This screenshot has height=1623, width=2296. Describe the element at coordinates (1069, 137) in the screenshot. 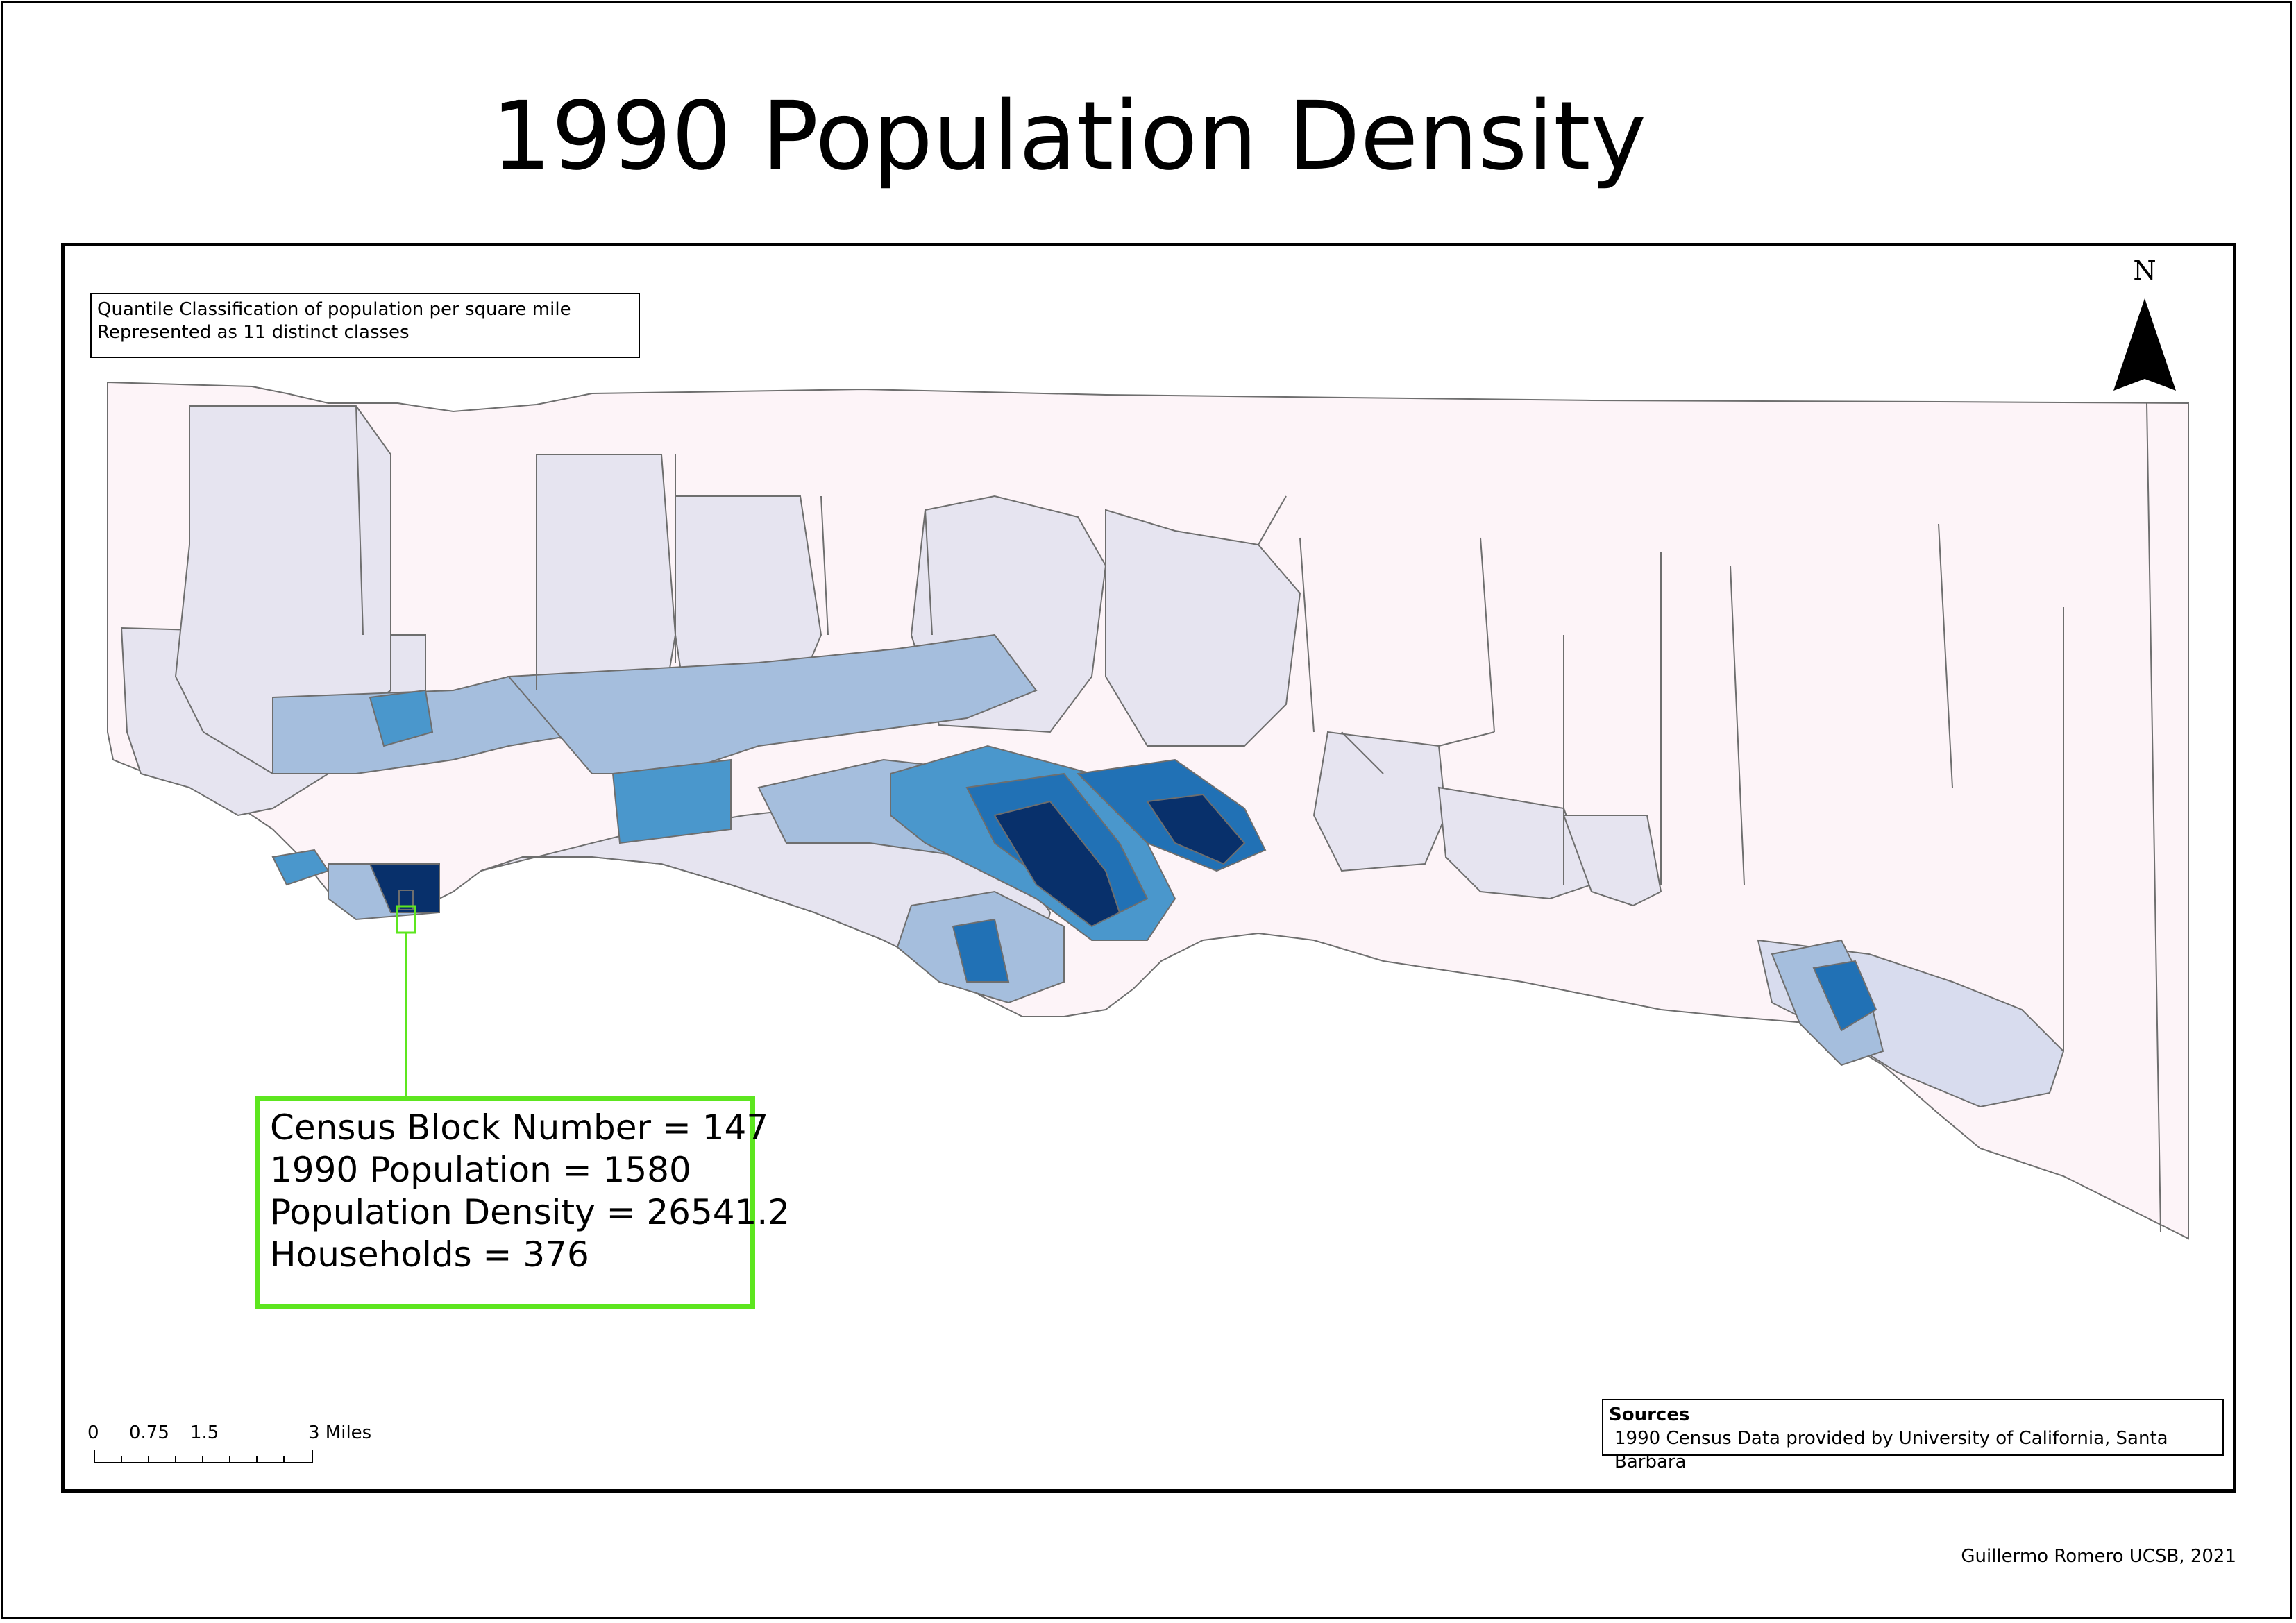

I see `map-title: 1990 Population Density` at that location.